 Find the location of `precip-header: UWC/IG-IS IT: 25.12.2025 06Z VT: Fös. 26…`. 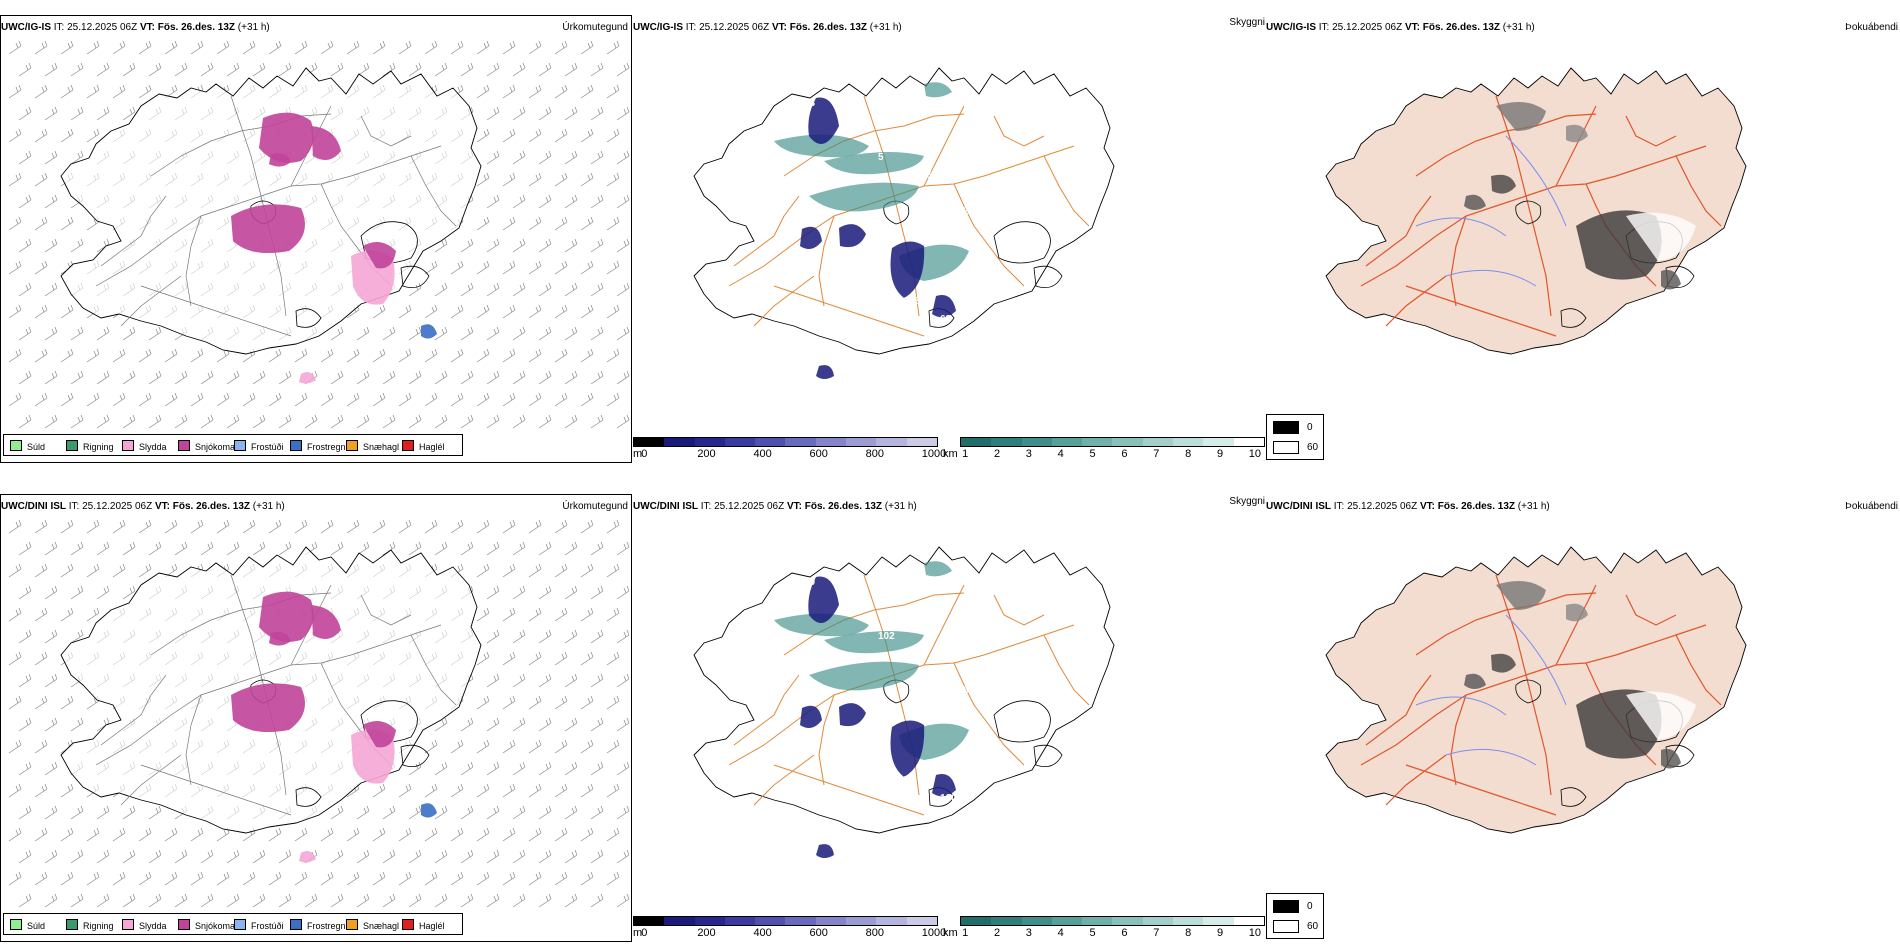

precip-header: UWC/IG-IS IT: 25.12.2025 06Z VT: Fös. 26… is located at coordinates (135, 27).